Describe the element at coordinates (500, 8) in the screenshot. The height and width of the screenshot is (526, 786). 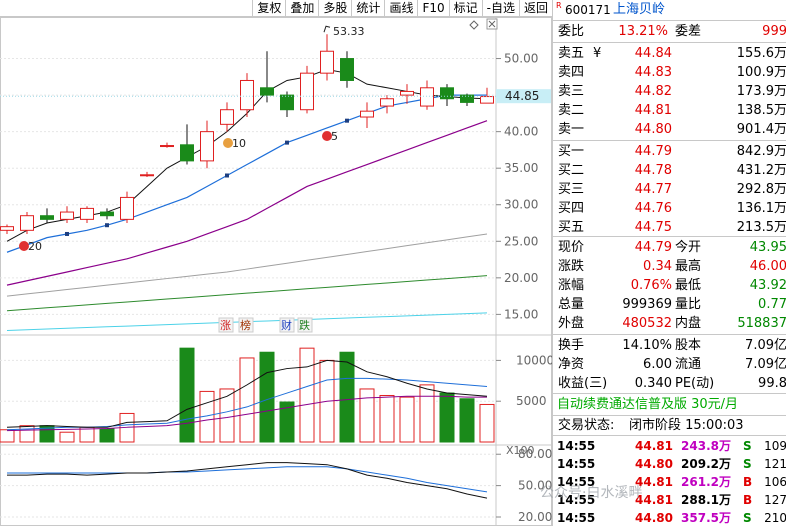
I see `toolbar-item-7: -自选` at that location.